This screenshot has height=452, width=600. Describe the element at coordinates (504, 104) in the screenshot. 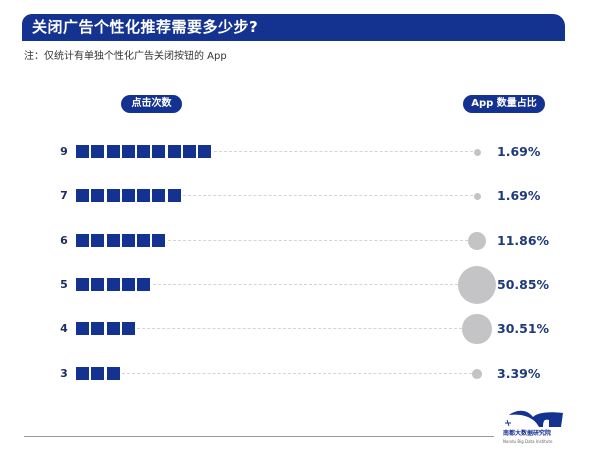

I see `share-column-header: App 数量占比` at that location.